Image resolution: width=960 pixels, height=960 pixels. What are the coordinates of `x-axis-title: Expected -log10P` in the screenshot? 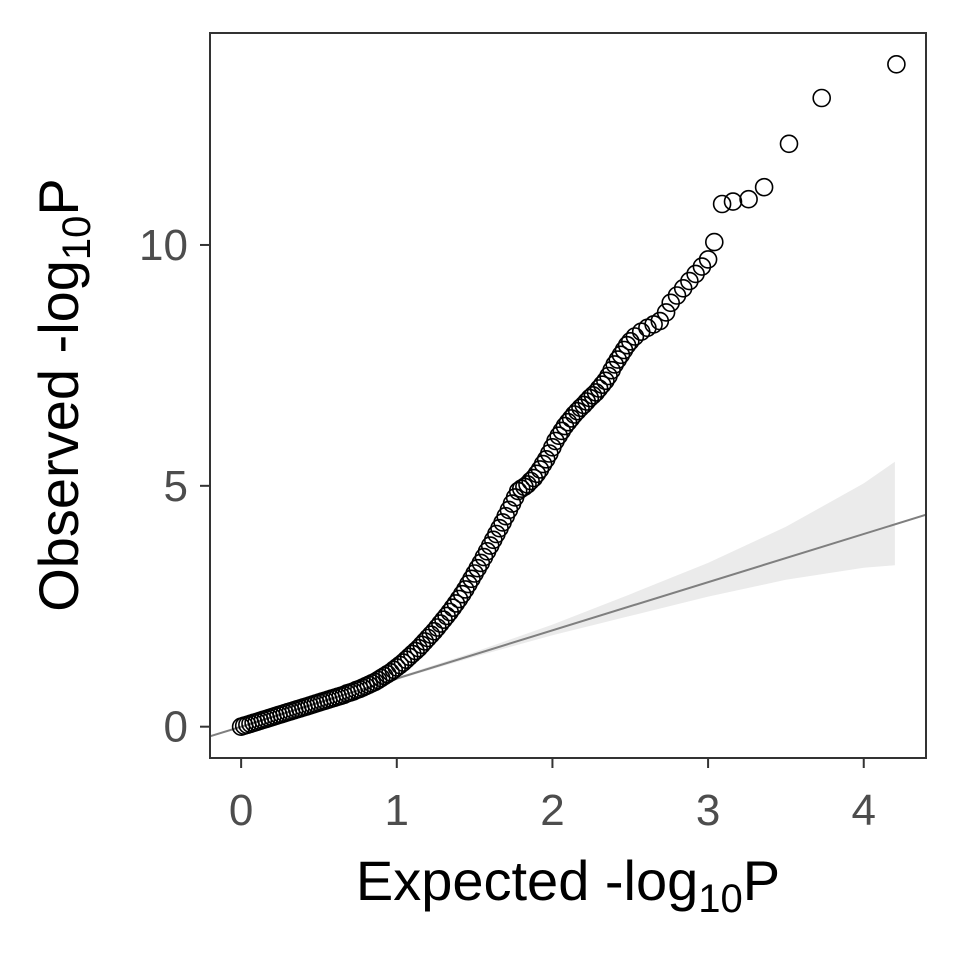 It's located at (568, 885).